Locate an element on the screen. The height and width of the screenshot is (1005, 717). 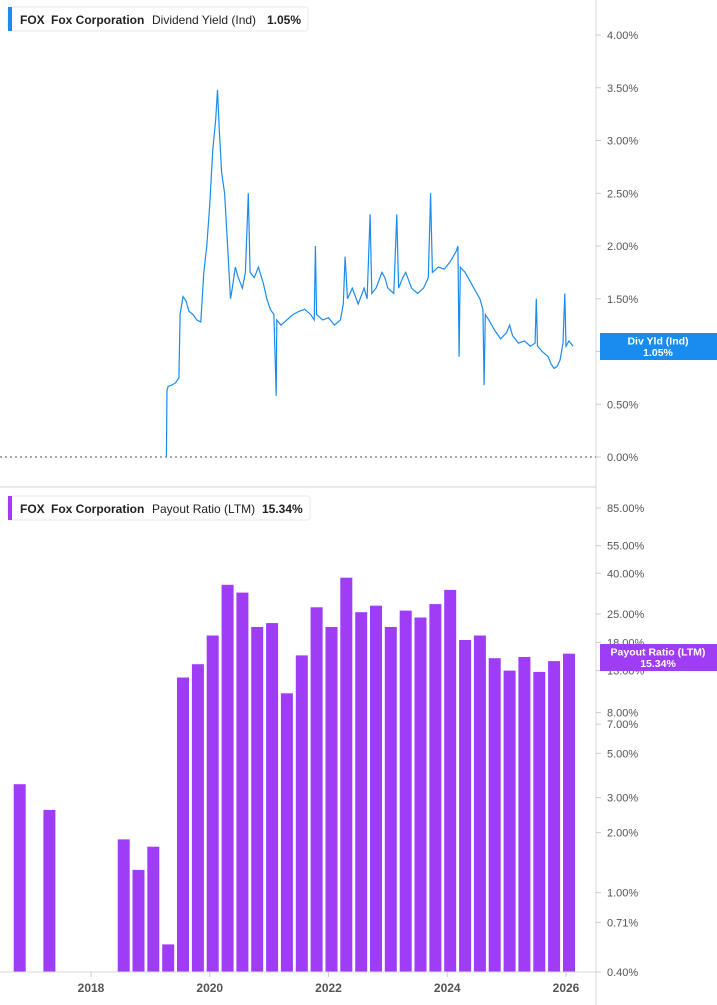
y-tick-label: 5.00% is located at coordinates (622, 754).